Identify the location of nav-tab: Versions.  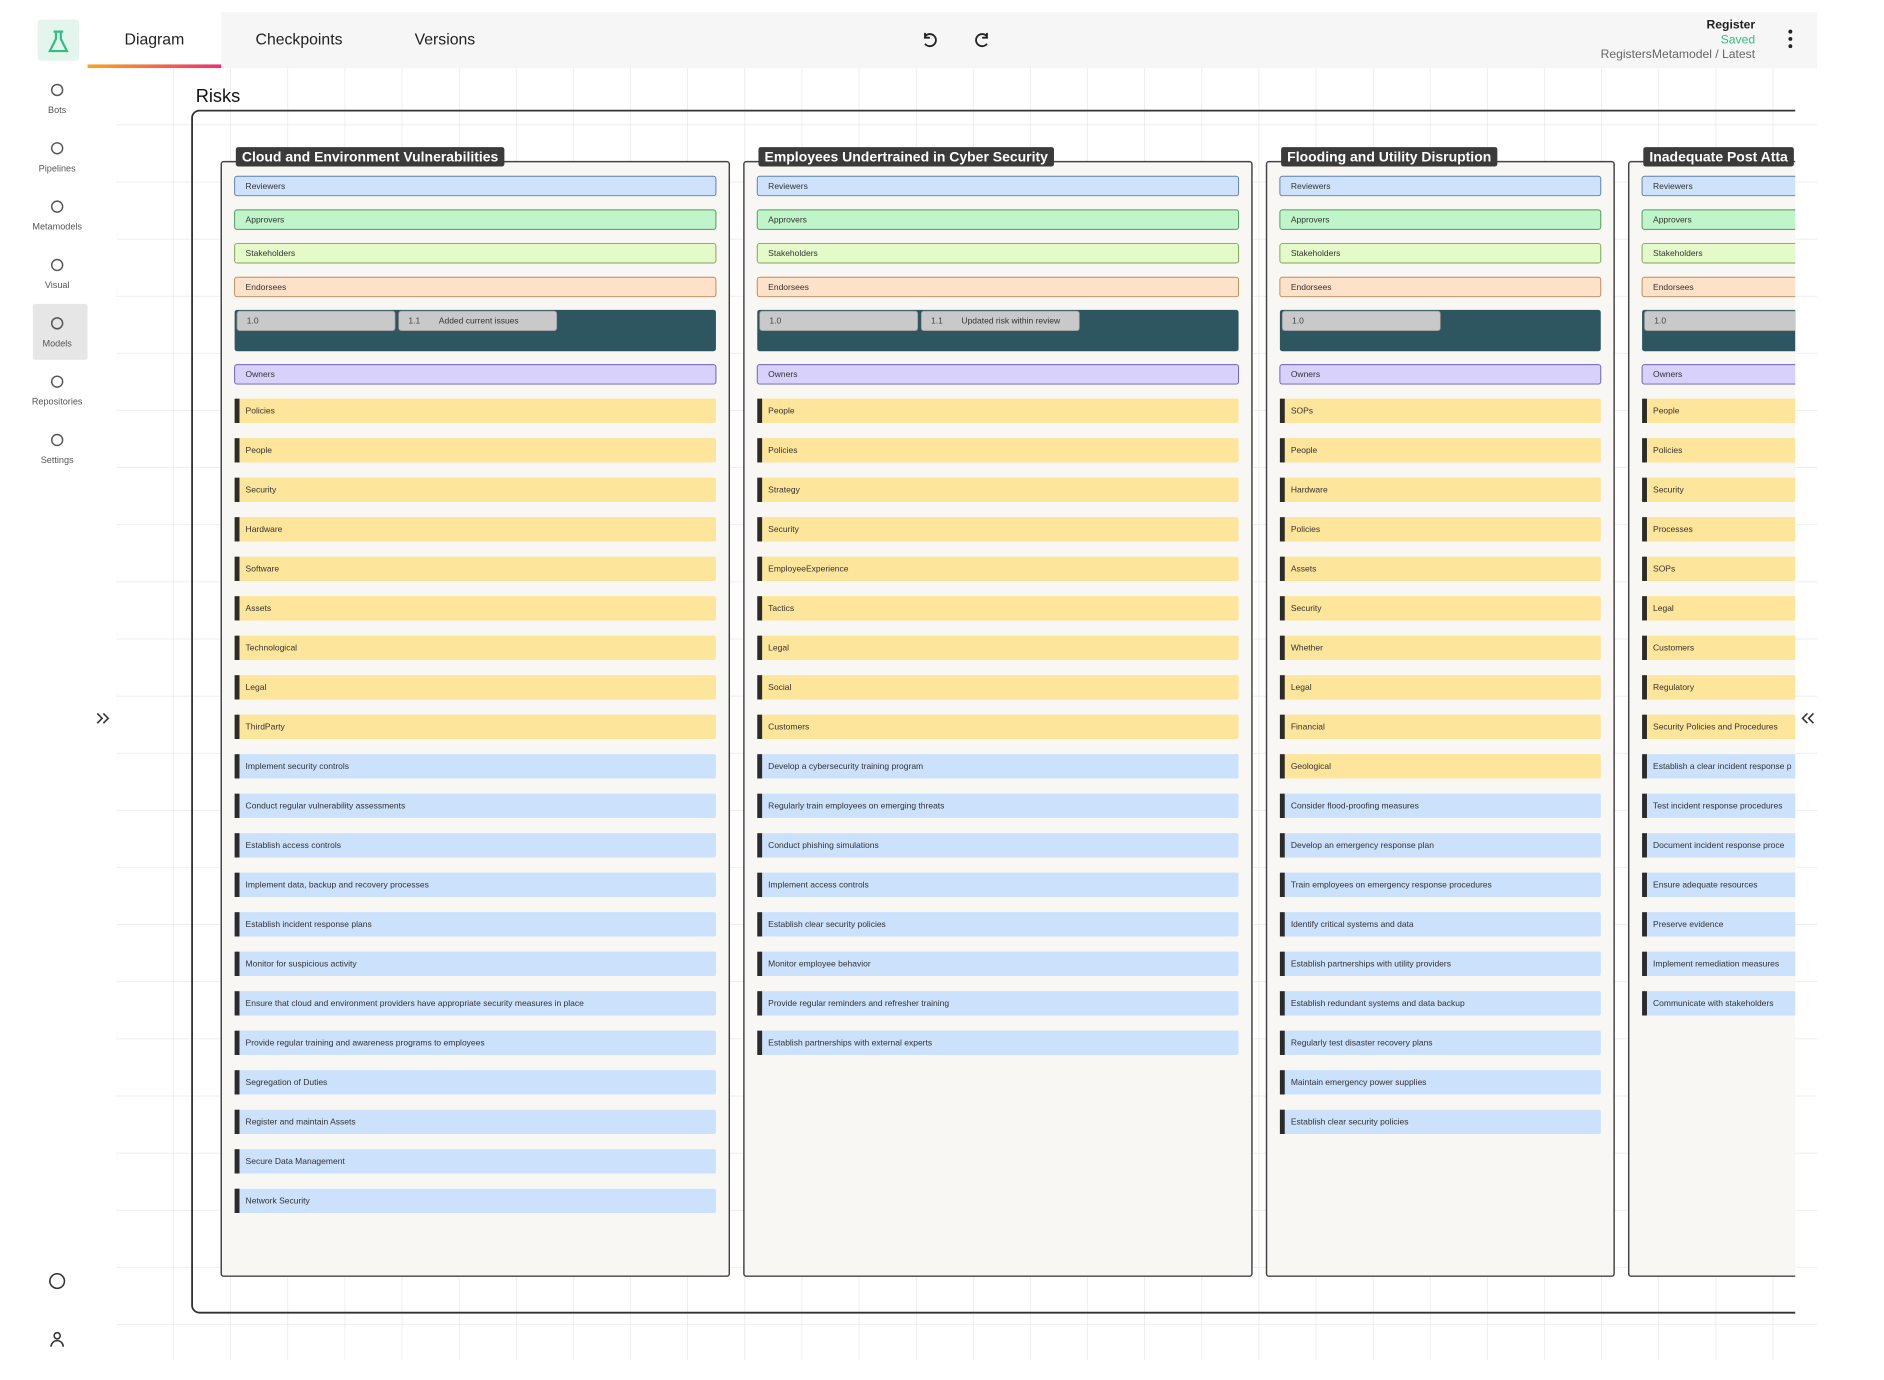
(445, 39).